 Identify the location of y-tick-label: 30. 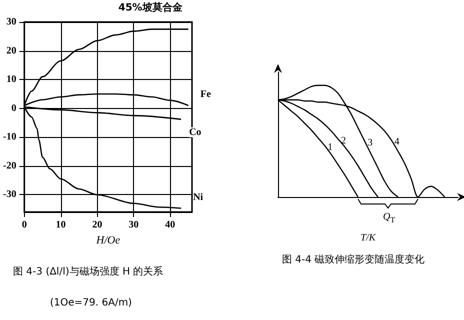
(11, 22).